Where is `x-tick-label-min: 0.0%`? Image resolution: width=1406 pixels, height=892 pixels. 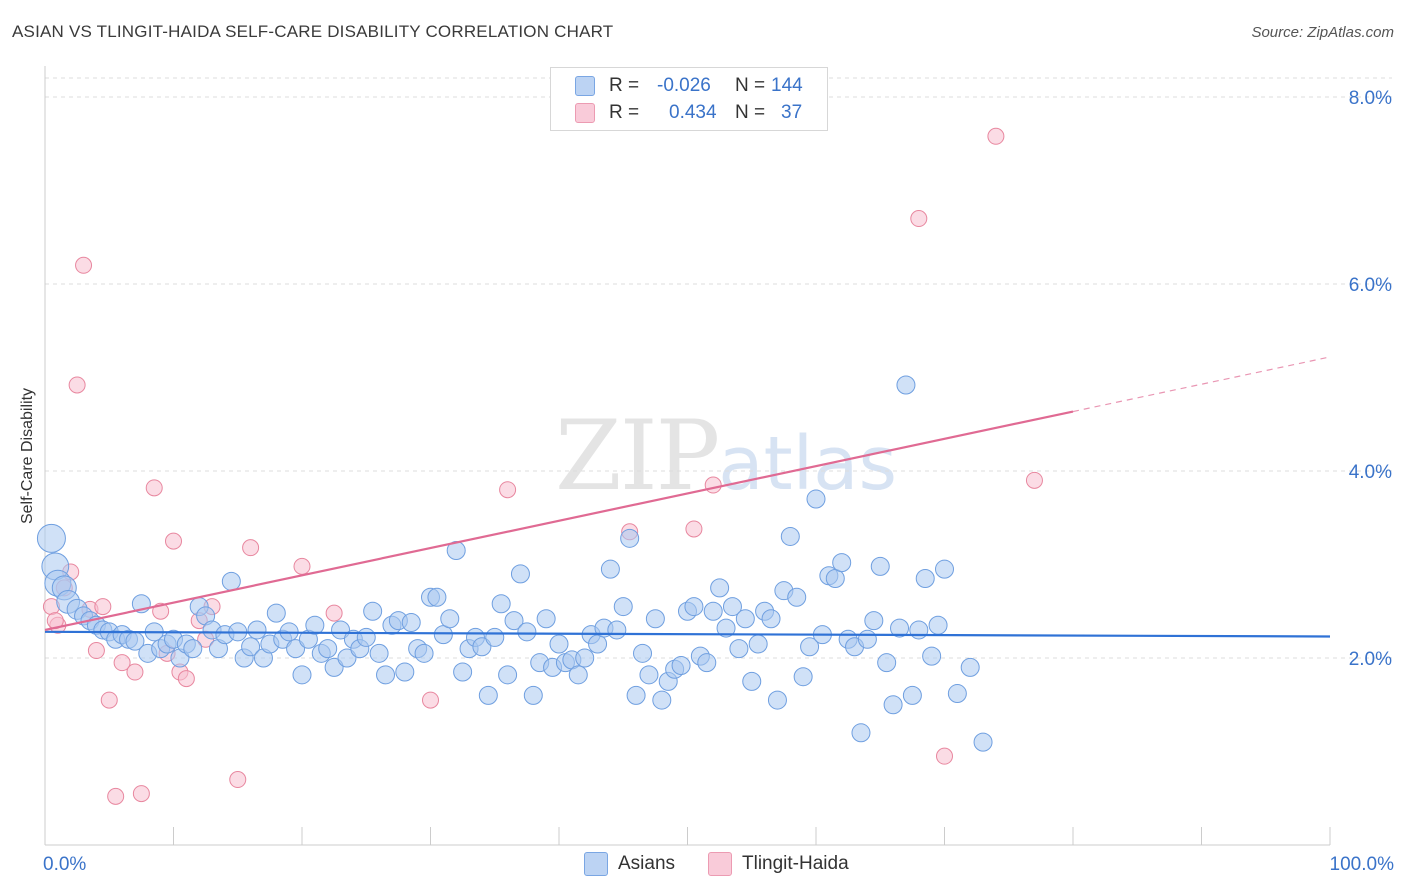 x-tick-label-min: 0.0% is located at coordinates (64, 864).